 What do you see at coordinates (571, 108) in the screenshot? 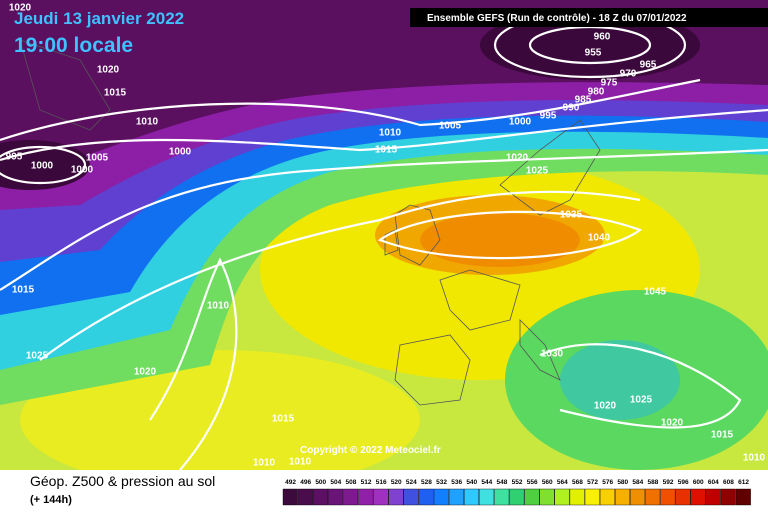
I see `pressure-label: 990` at bounding box center [571, 108].